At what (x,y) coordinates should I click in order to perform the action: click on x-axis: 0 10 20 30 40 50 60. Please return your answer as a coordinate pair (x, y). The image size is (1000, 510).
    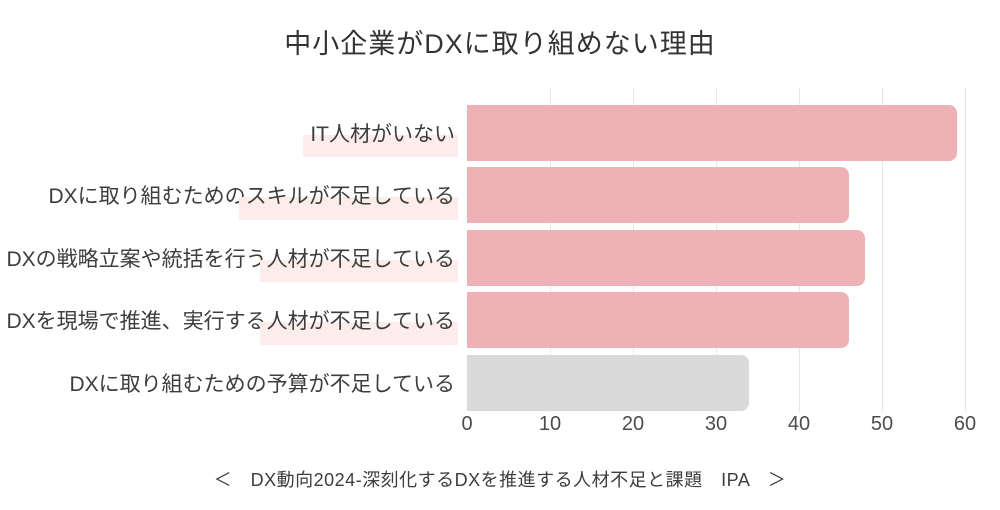
    Looking at the image, I should click on (723, 427).